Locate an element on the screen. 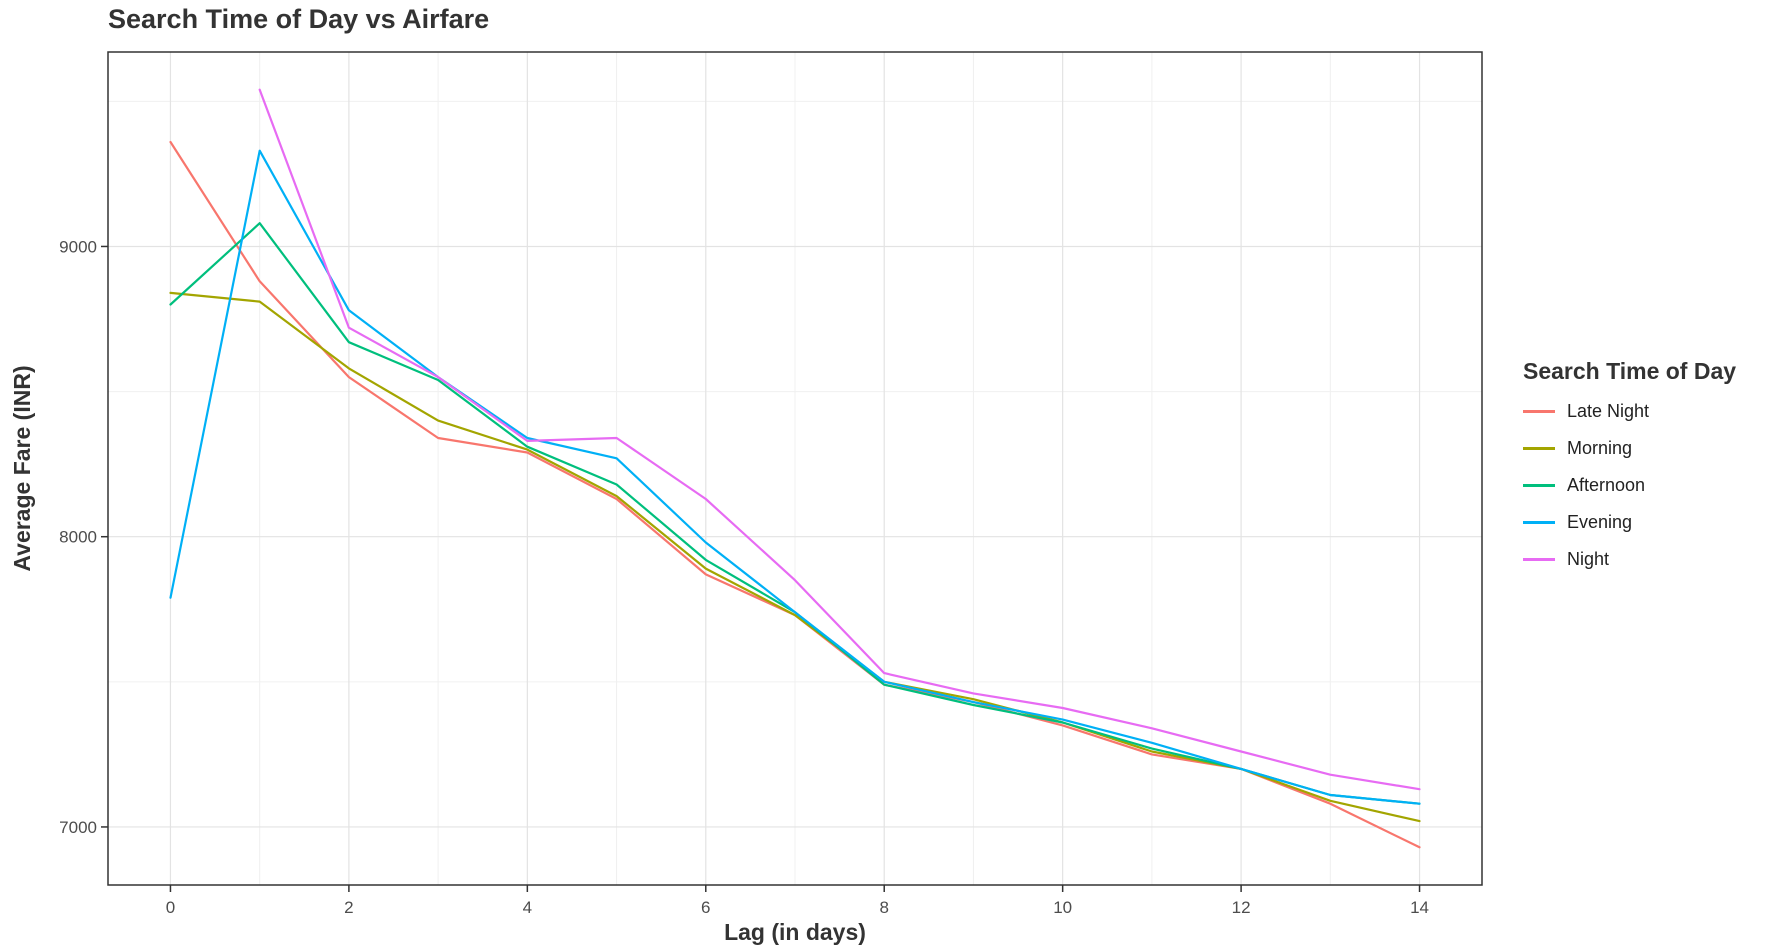 Image resolution: width=1785 pixels, height=952 pixels. legend-item-afternoon: Afternoon is located at coordinates (1629, 485).